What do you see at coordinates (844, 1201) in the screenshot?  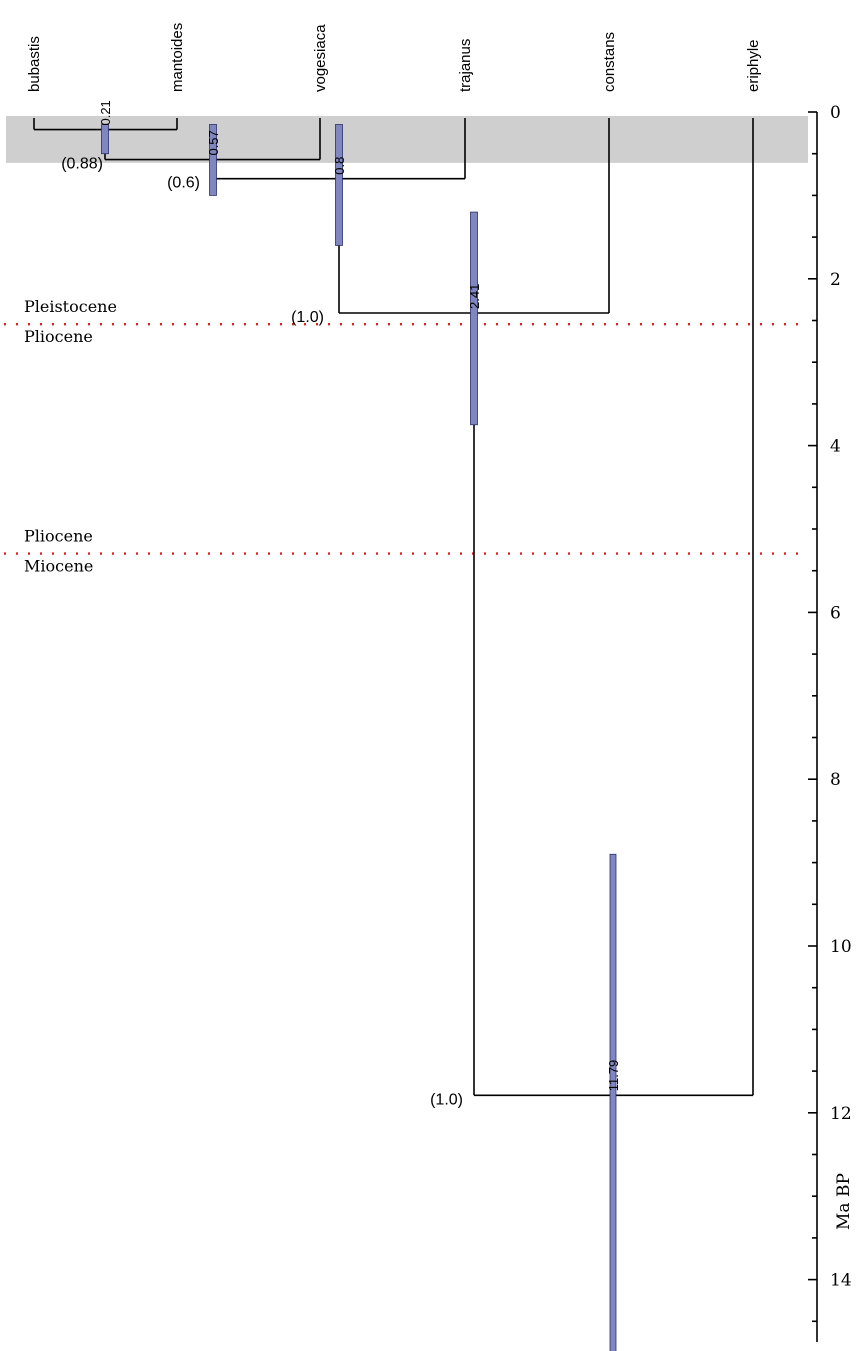 I see `axis-unit-label: Ma BP` at bounding box center [844, 1201].